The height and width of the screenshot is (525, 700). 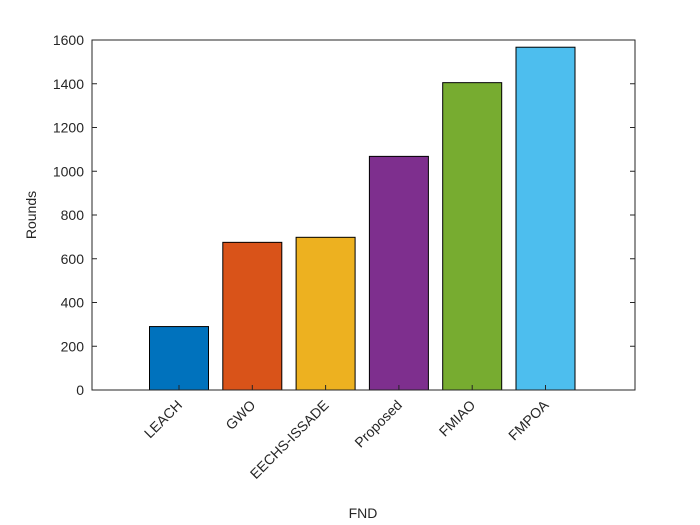 I want to click on x-axis-label: FND, so click(x=363, y=513).